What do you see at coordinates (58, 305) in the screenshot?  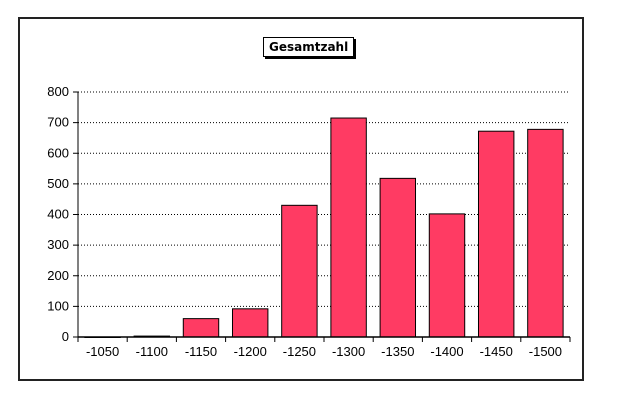 I see `y-tick-label: 100` at bounding box center [58, 305].